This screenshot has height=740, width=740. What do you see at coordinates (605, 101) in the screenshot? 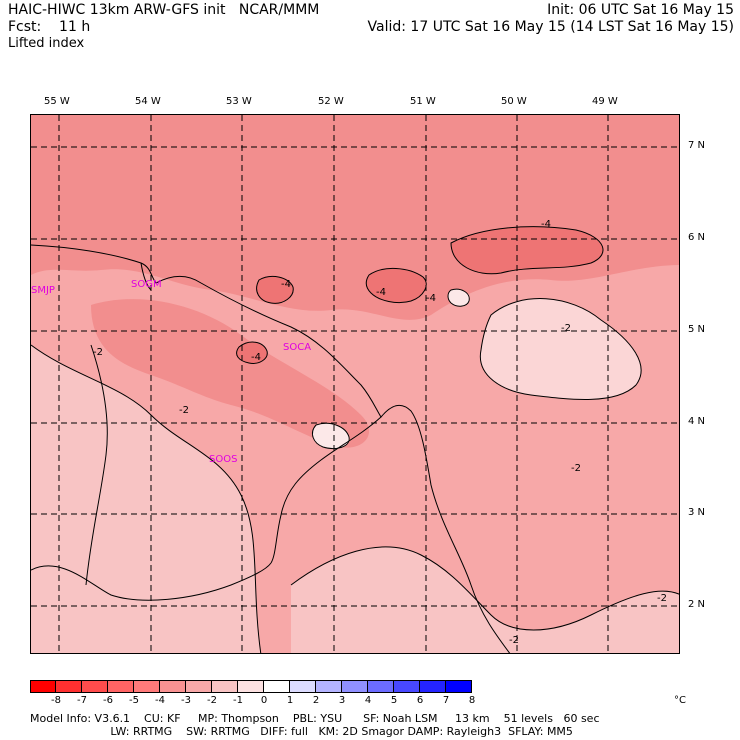
I see `lon-label: 49 W` at bounding box center [605, 101].